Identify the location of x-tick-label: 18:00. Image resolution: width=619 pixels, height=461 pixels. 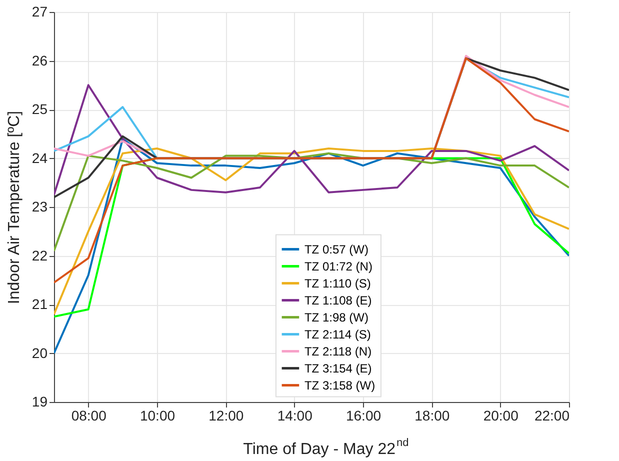
(432, 416).